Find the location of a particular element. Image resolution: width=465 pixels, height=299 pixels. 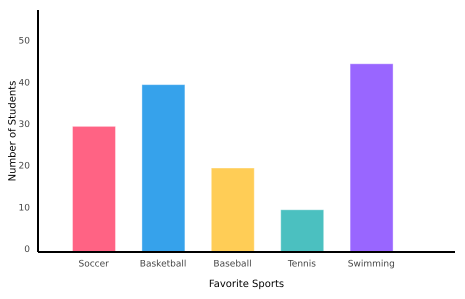

x-tick-label: Tennis is located at coordinates (301, 264).